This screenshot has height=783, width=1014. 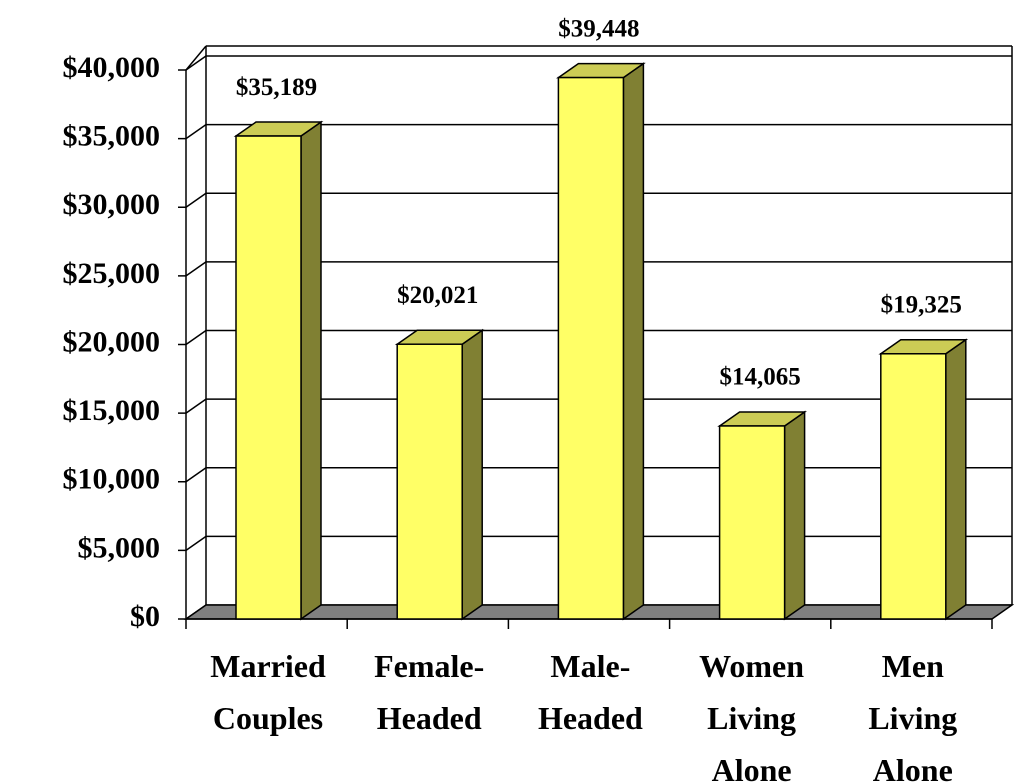 I want to click on x-tick-label: Male-Headed, so click(x=590, y=692).